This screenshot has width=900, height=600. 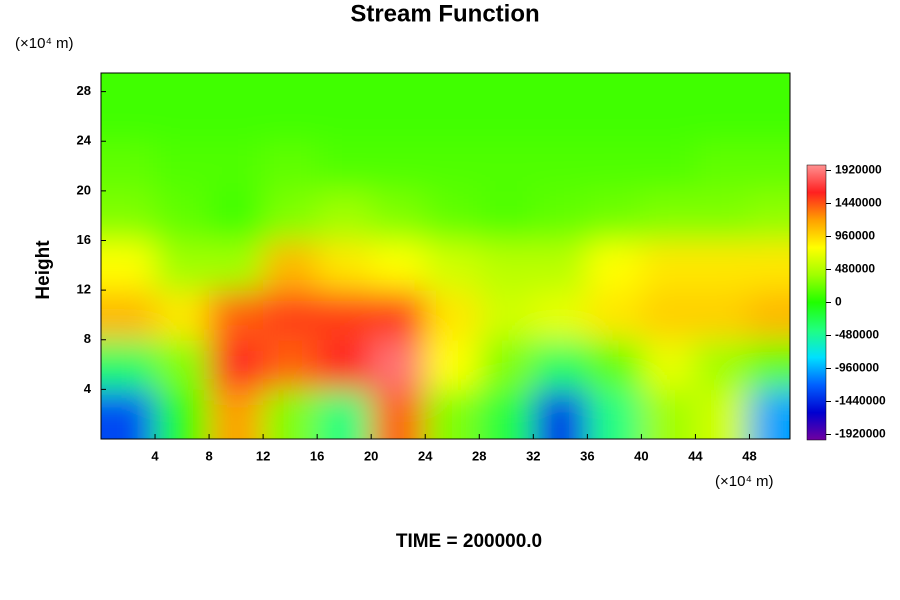 I want to click on y-tick-label: 4, so click(x=88, y=388).